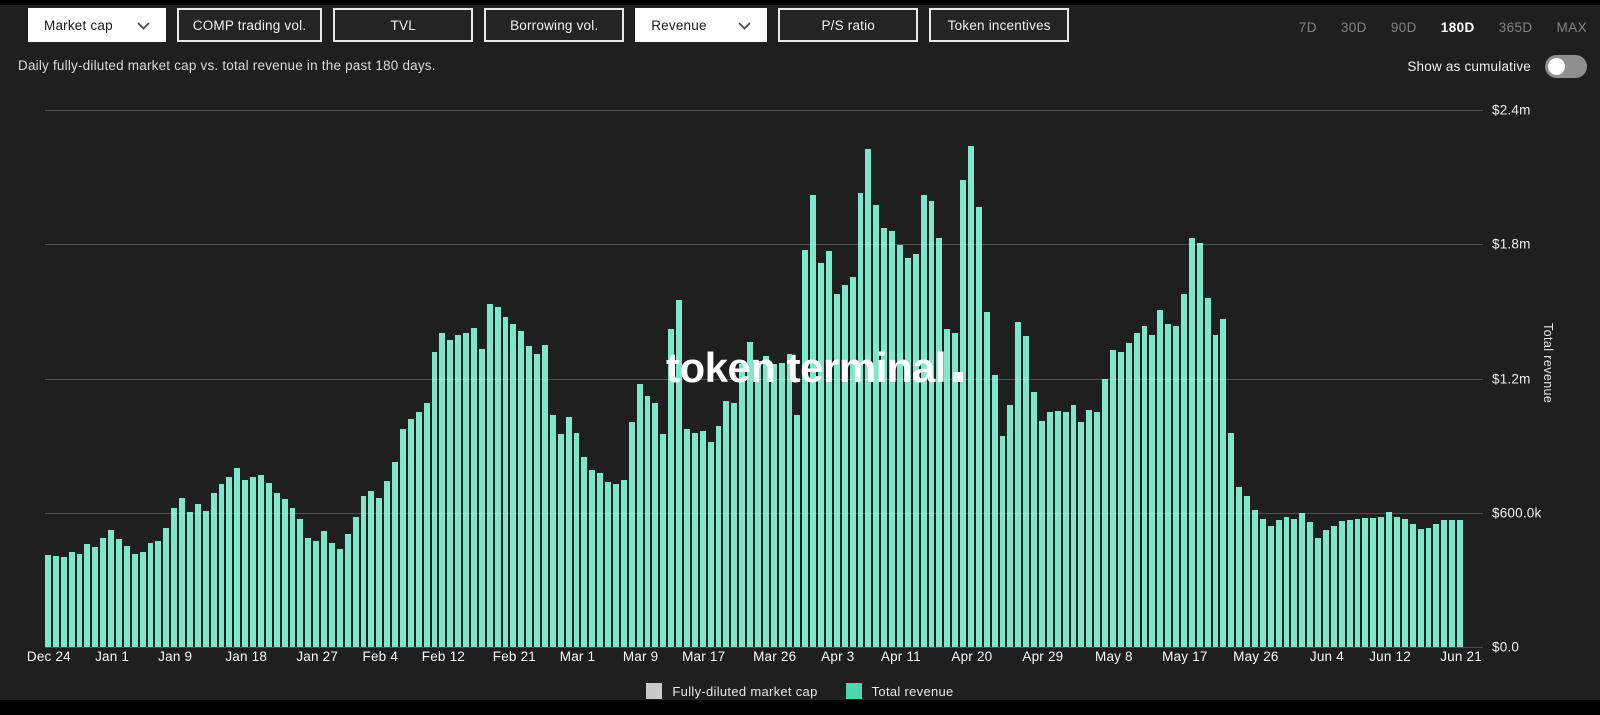 The image size is (1600, 715). Describe the element at coordinates (1403, 27) in the screenshot. I see `range-button-90d: 90D` at that location.